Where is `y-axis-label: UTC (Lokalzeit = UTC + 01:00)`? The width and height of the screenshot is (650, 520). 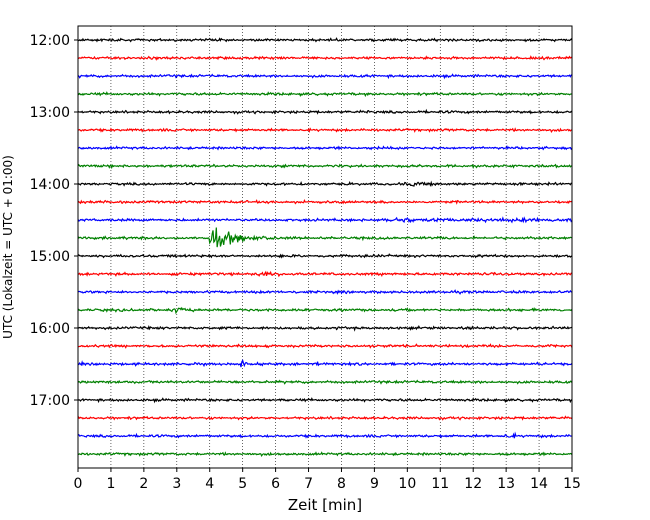
y-axis-label: UTC (Lokalzeit = UTC + 01:00) is located at coordinates (8, 247).